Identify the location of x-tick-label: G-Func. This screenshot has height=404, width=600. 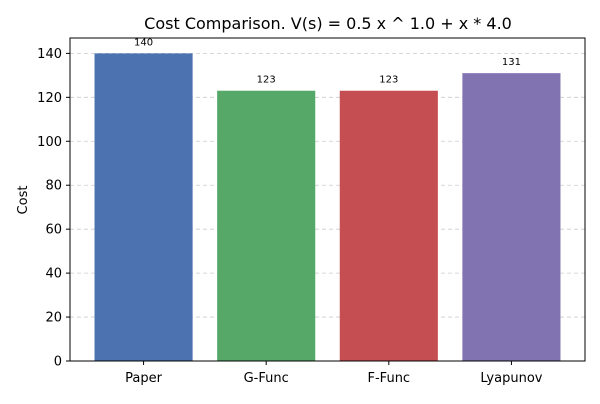
(266, 378).